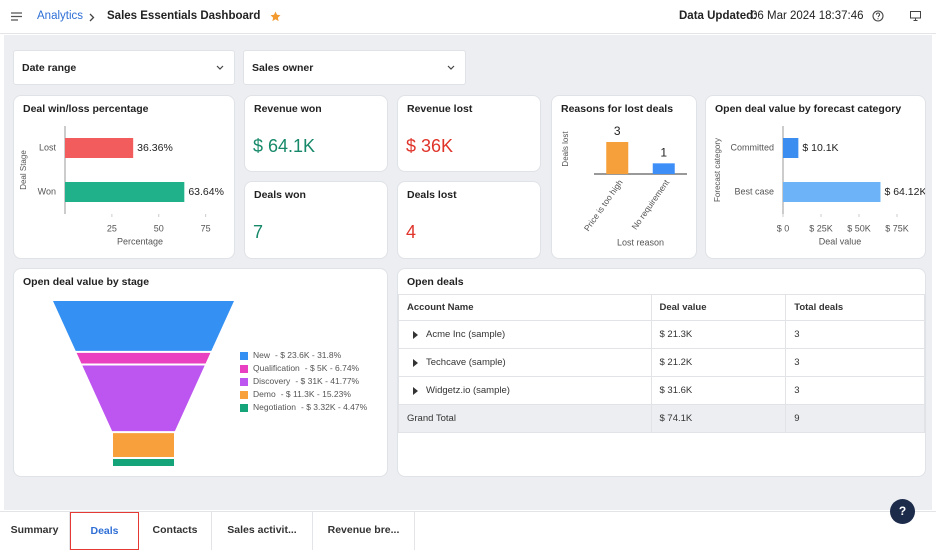  Describe the element at coordinates (48, 147) in the screenshot. I see `category-label: Lost` at that location.